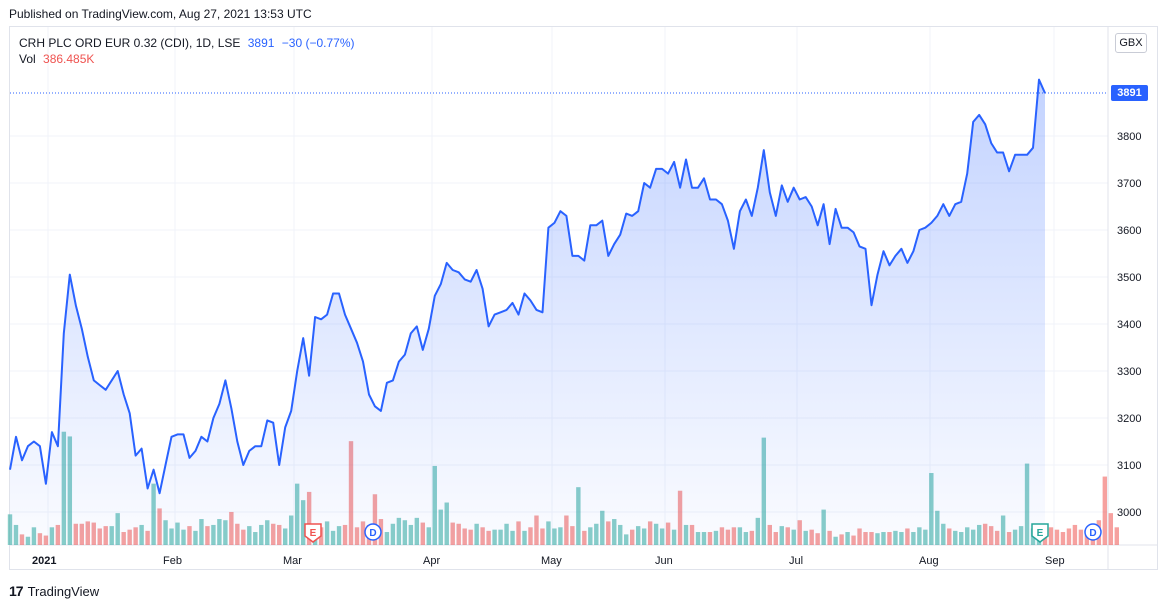 This screenshot has height=608, width=1164. I want to click on x-tick-label: Apr, so click(431, 561).